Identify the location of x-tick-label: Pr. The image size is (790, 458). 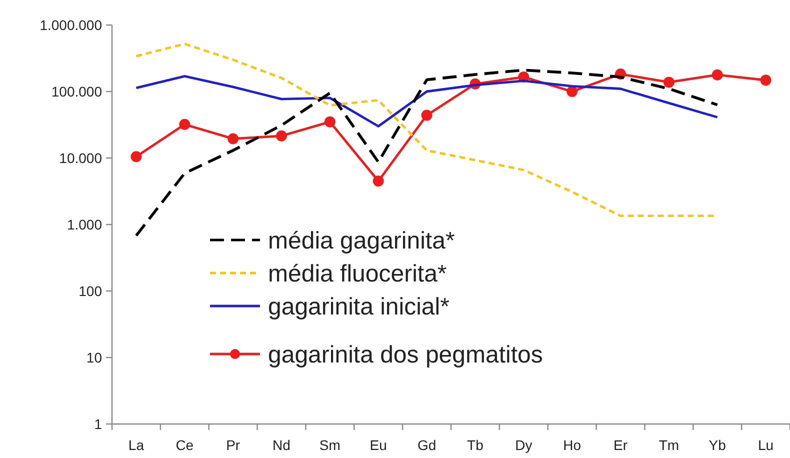
(233, 445).